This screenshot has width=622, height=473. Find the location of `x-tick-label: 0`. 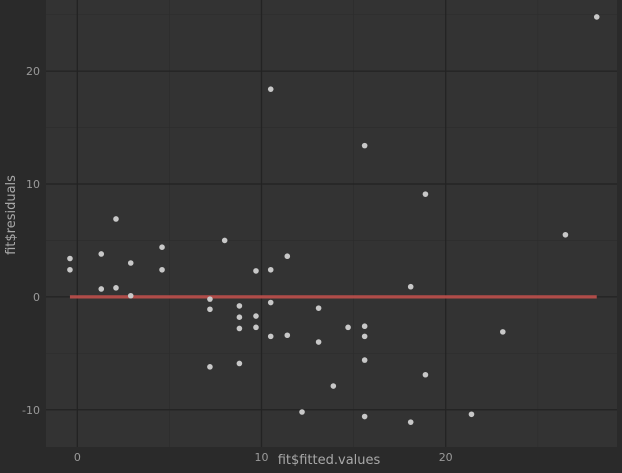

x-tick-label: 0 is located at coordinates (77, 457).